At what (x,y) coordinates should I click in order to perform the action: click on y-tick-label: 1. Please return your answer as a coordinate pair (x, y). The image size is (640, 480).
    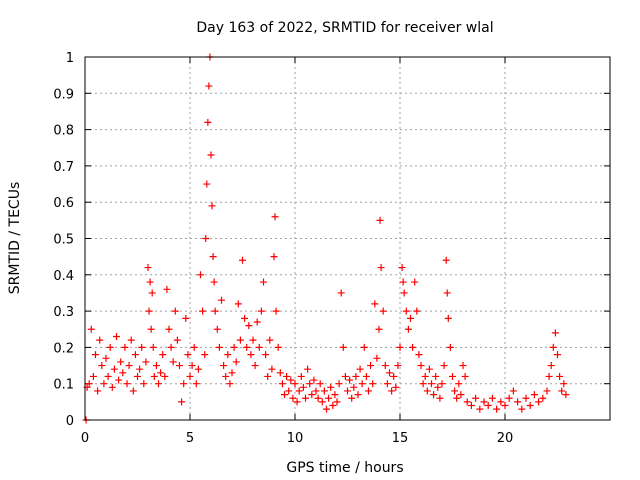
    Looking at the image, I should click on (70, 58).